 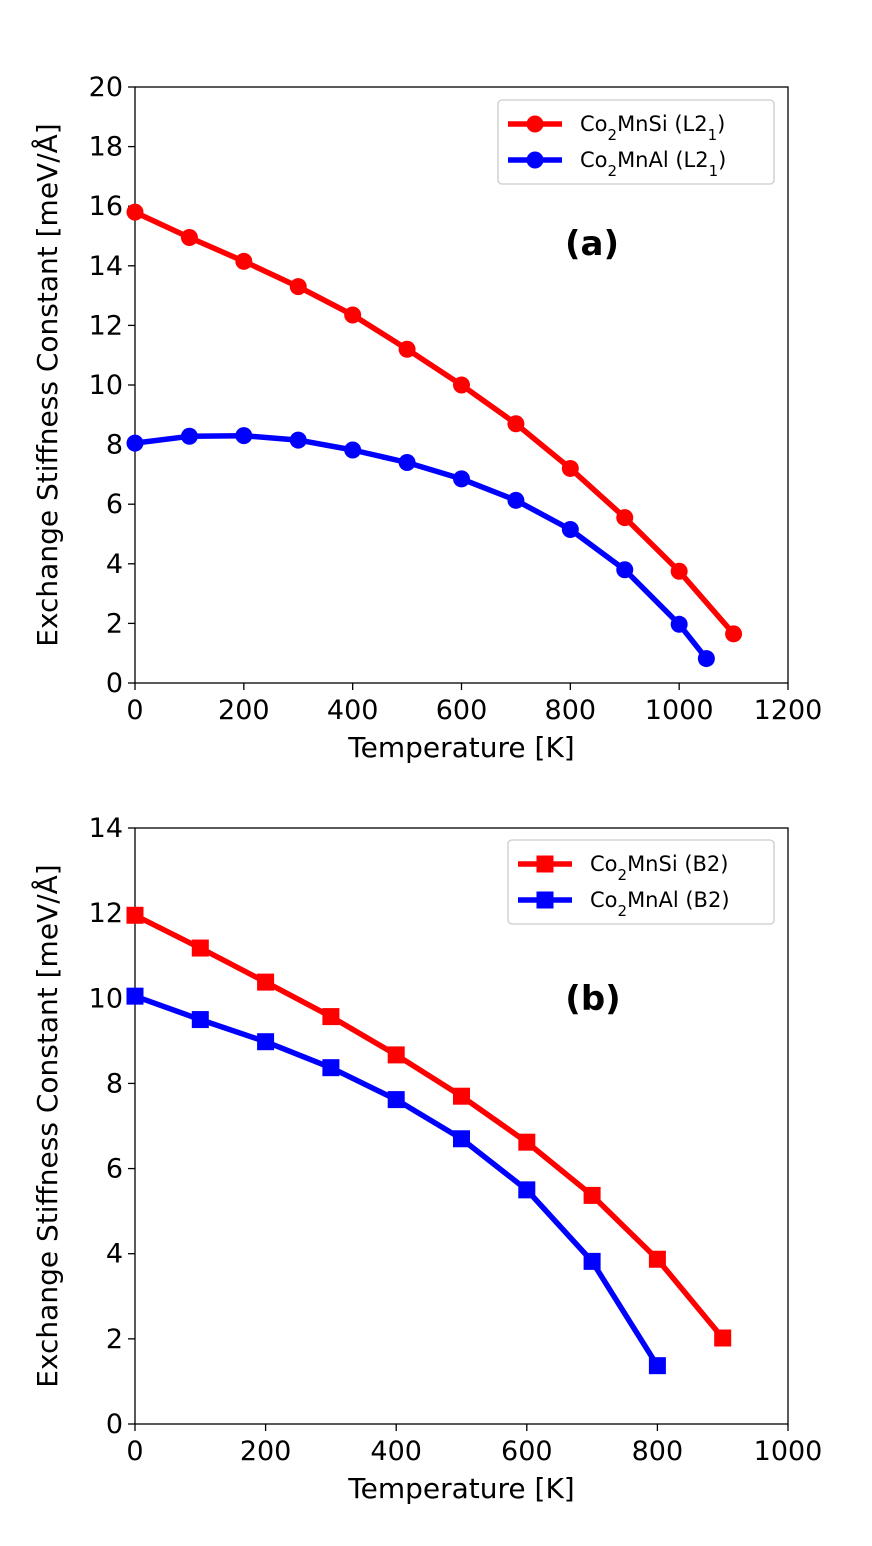 What do you see at coordinates (47, 384) in the screenshot?
I see `y-axis-label: Exchange Stiffness Constant [meV/Å]` at bounding box center [47, 384].